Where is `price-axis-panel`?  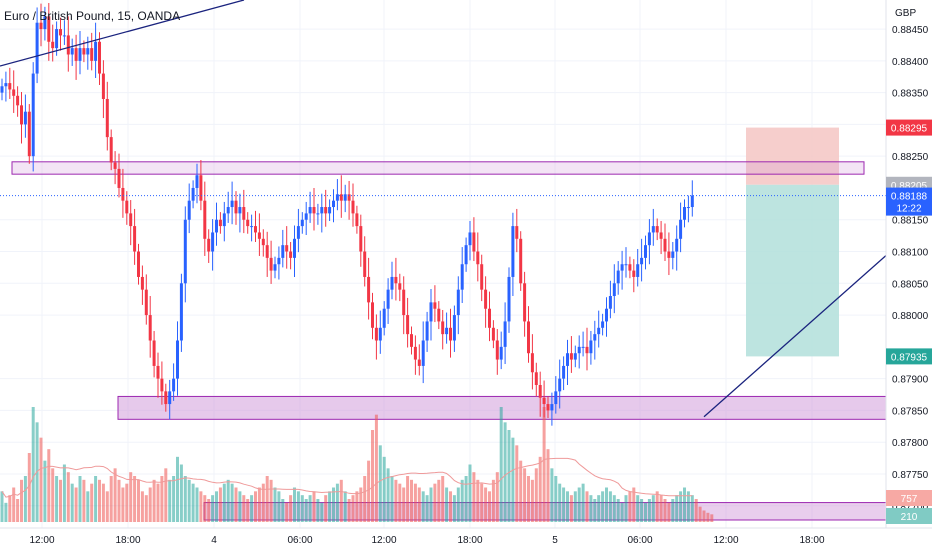 price-axis-panel is located at coordinates (909, 264).